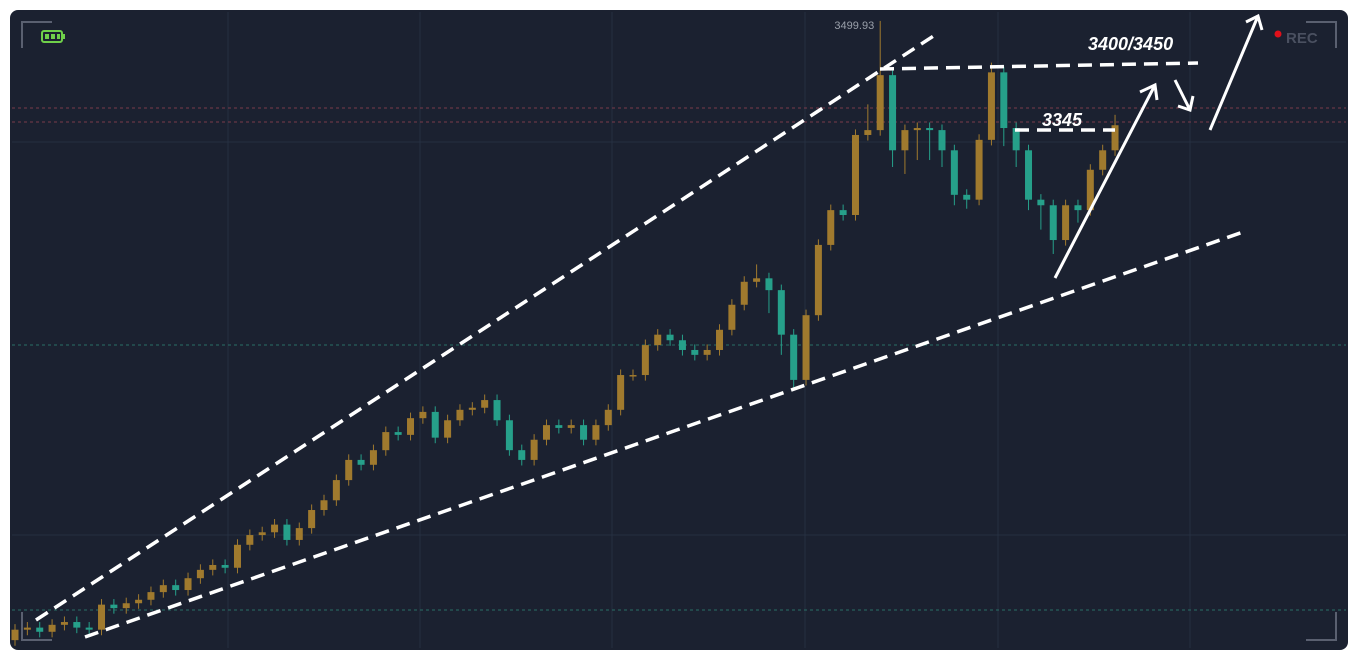  Describe the element at coordinates (1302, 38) in the screenshot. I see `rec-label: REC` at that location.